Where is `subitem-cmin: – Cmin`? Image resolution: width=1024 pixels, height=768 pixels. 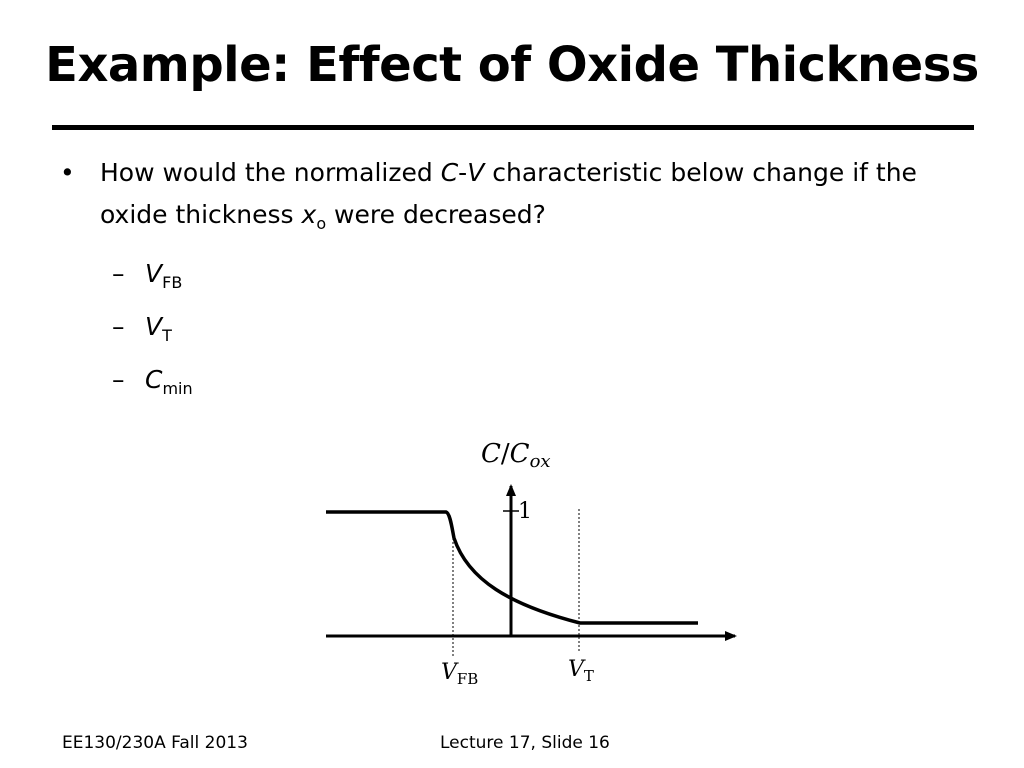 subitem-cmin: – Cmin is located at coordinates (520, 384).